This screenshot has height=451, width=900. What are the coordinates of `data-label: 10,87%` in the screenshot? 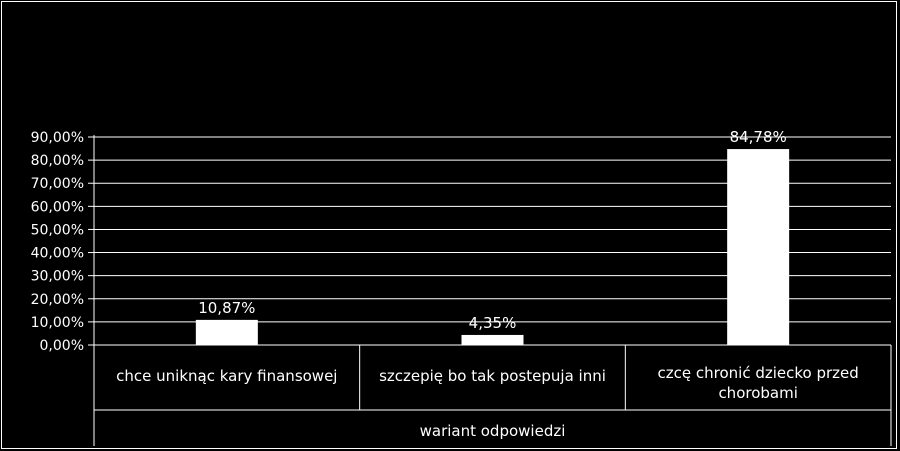 It's located at (226, 308).